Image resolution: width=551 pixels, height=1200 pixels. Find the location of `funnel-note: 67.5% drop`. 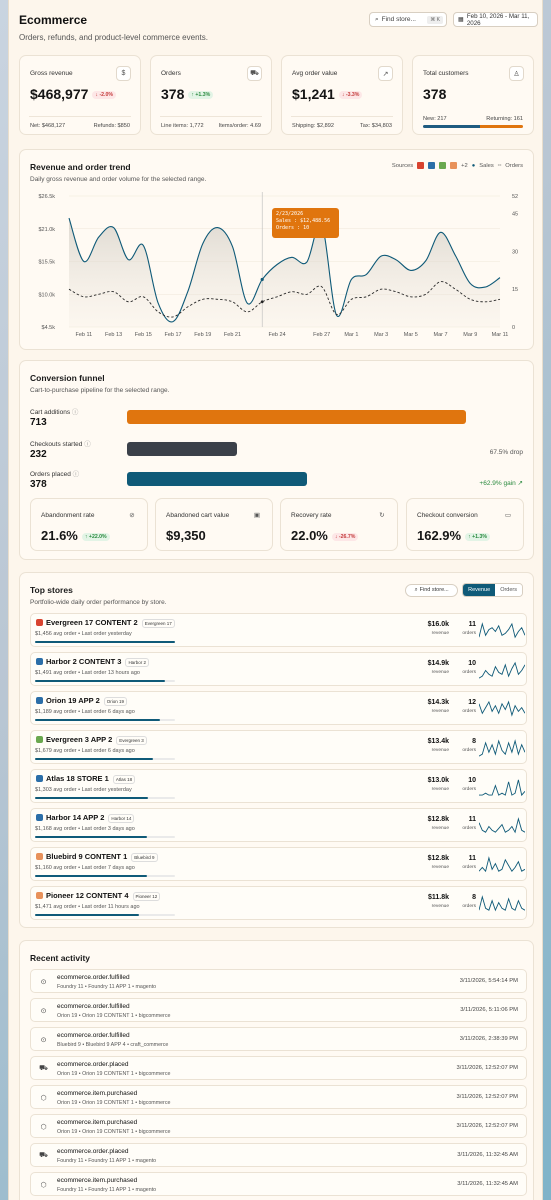

funnel-note: 67.5% drop is located at coordinates (506, 452).